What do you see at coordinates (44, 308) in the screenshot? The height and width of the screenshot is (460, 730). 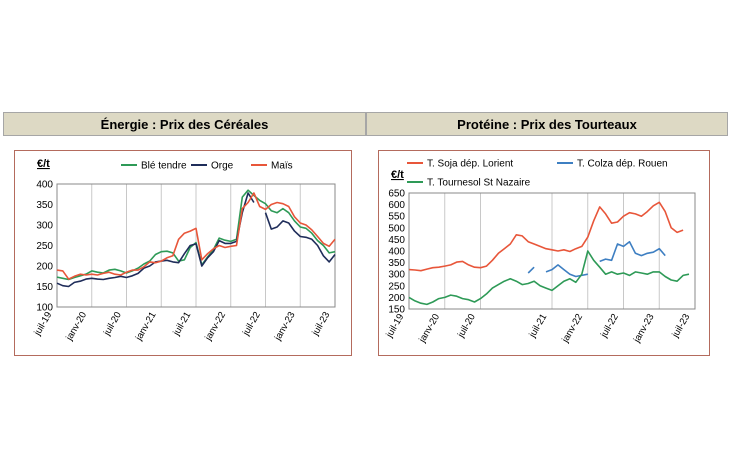 I see `y-tick-label: 100` at bounding box center [44, 308].